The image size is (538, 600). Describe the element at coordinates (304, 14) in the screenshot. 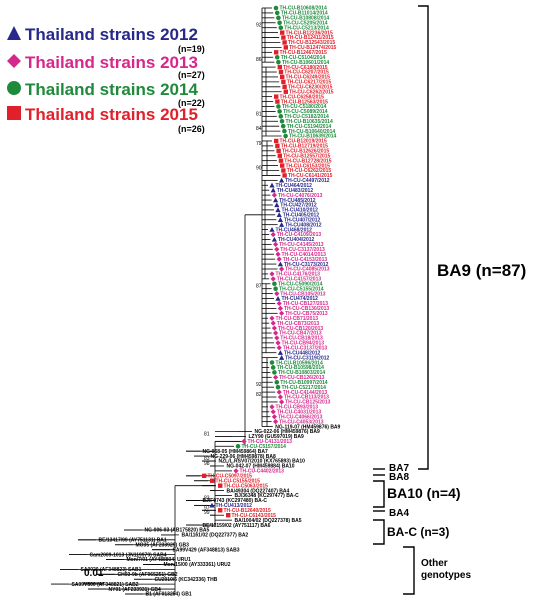

I see `leaf-label: TH-CU-B11014/2014` at that location.